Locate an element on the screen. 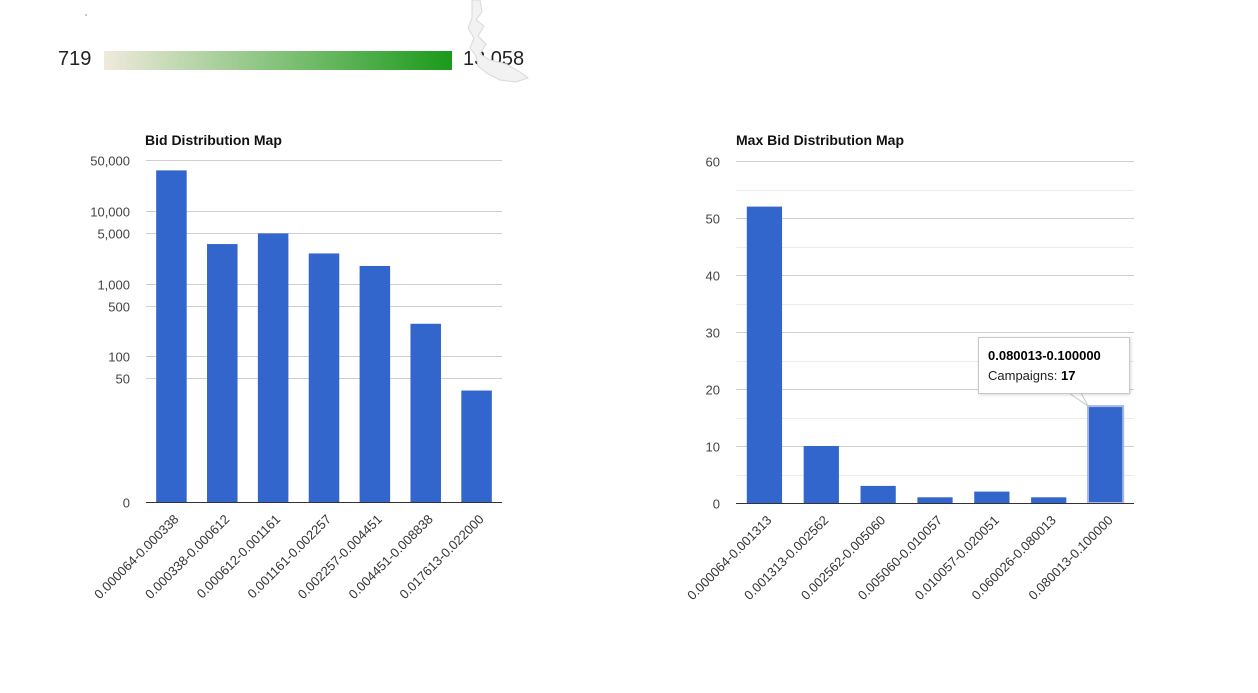 The width and height of the screenshot is (1258, 693). bid-chart-y-tick-label: 50 is located at coordinates (123, 379).